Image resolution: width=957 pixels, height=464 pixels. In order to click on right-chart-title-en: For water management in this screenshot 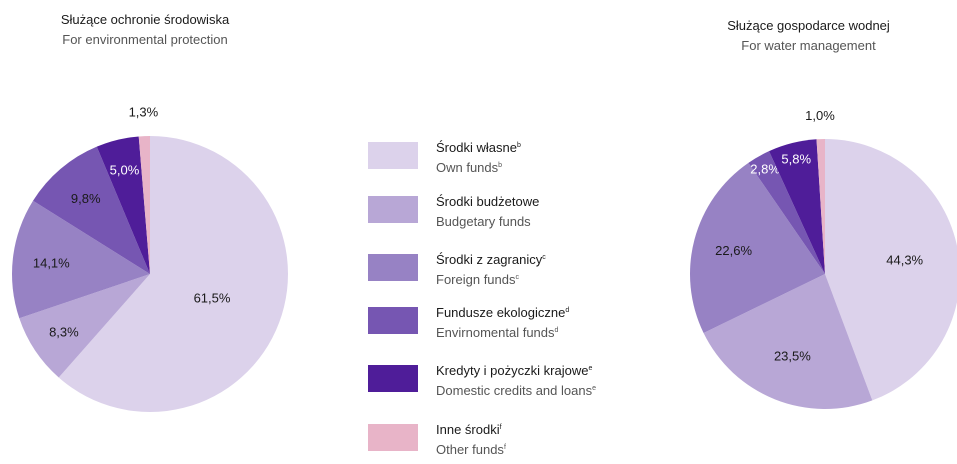, I will do `click(808, 45)`.